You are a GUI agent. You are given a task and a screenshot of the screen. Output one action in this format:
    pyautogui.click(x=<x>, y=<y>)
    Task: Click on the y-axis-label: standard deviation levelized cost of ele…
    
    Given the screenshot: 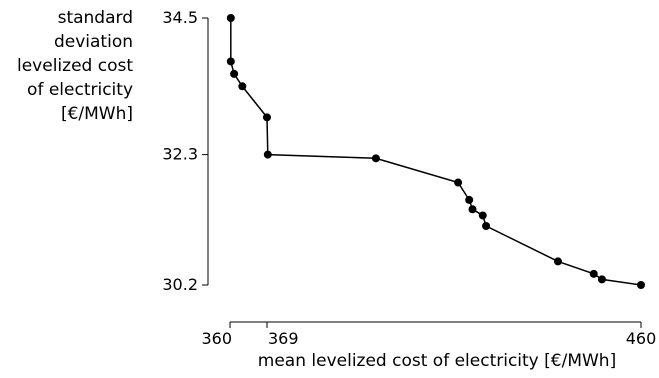 What is the action you would take?
    pyautogui.click(x=66, y=66)
    